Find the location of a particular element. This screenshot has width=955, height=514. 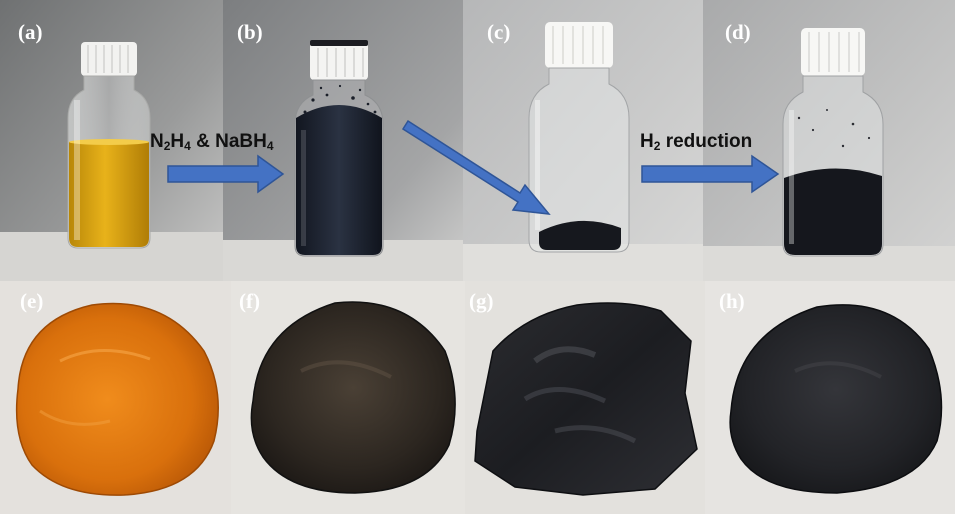

arrow-first is located at coordinates (226, 174).